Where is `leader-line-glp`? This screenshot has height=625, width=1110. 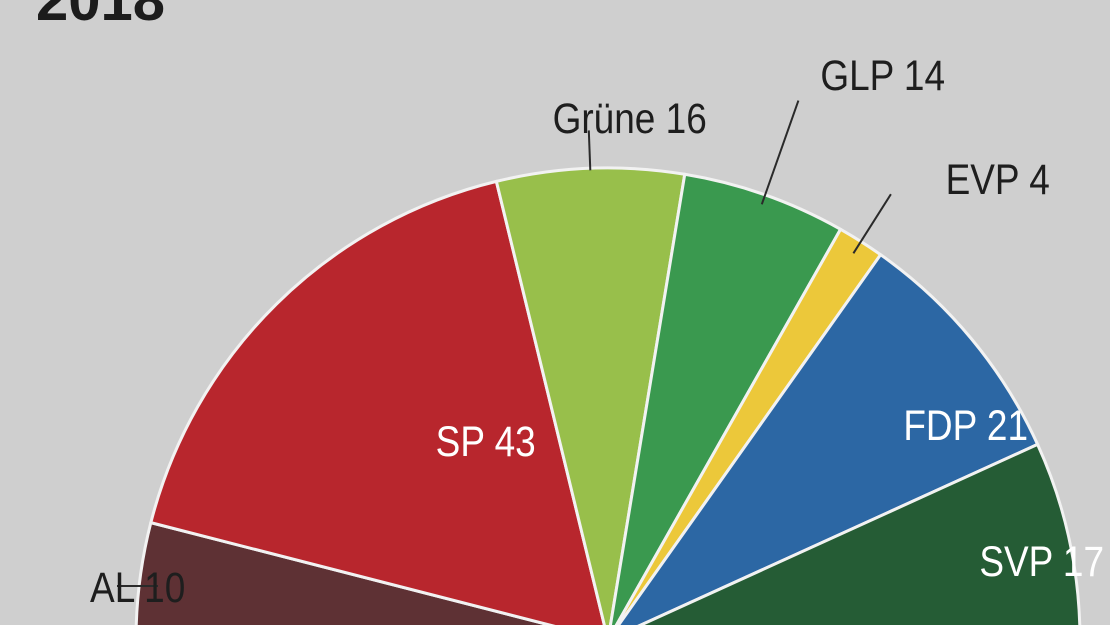
leader-line-glp is located at coordinates (780, 152).